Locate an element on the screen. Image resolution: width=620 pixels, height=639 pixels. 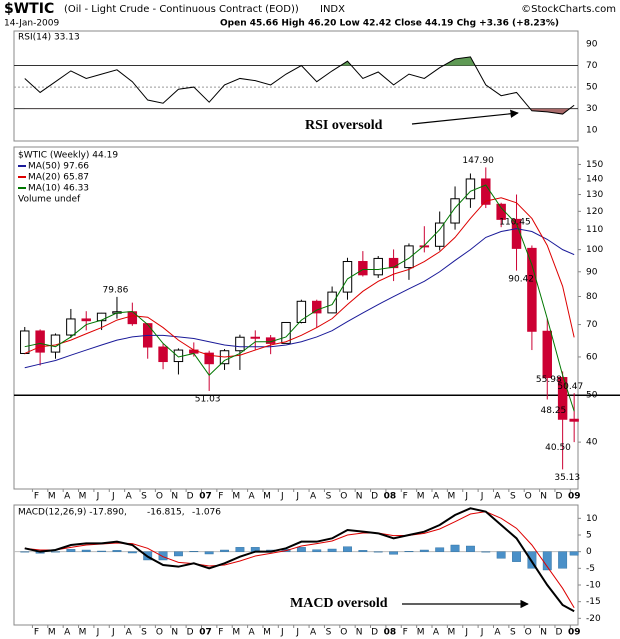
y-tick-label: 90 is located at coordinates (592, 272).